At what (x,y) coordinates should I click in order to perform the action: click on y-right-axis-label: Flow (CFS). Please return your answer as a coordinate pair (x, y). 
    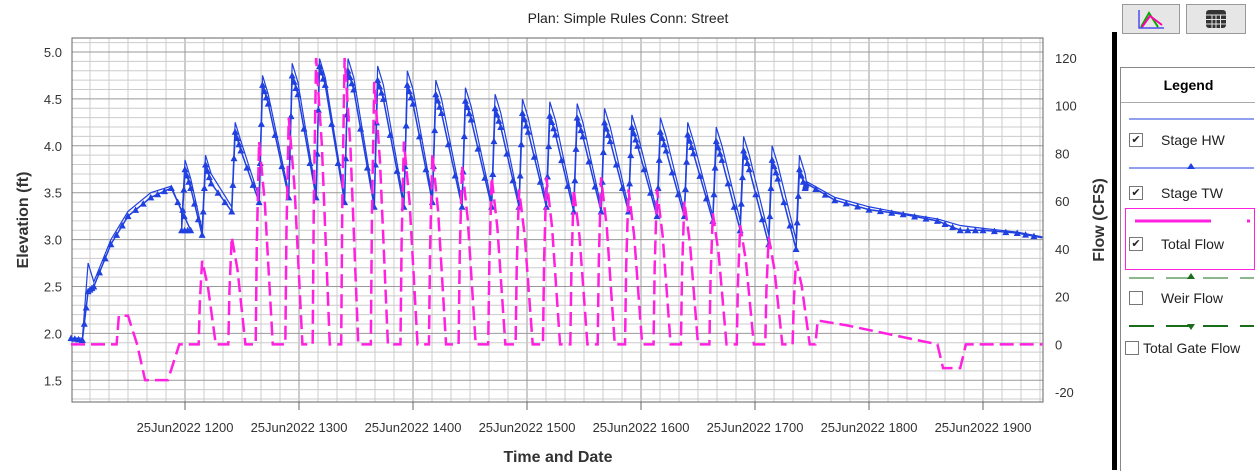
    Looking at the image, I should click on (1099, 220).